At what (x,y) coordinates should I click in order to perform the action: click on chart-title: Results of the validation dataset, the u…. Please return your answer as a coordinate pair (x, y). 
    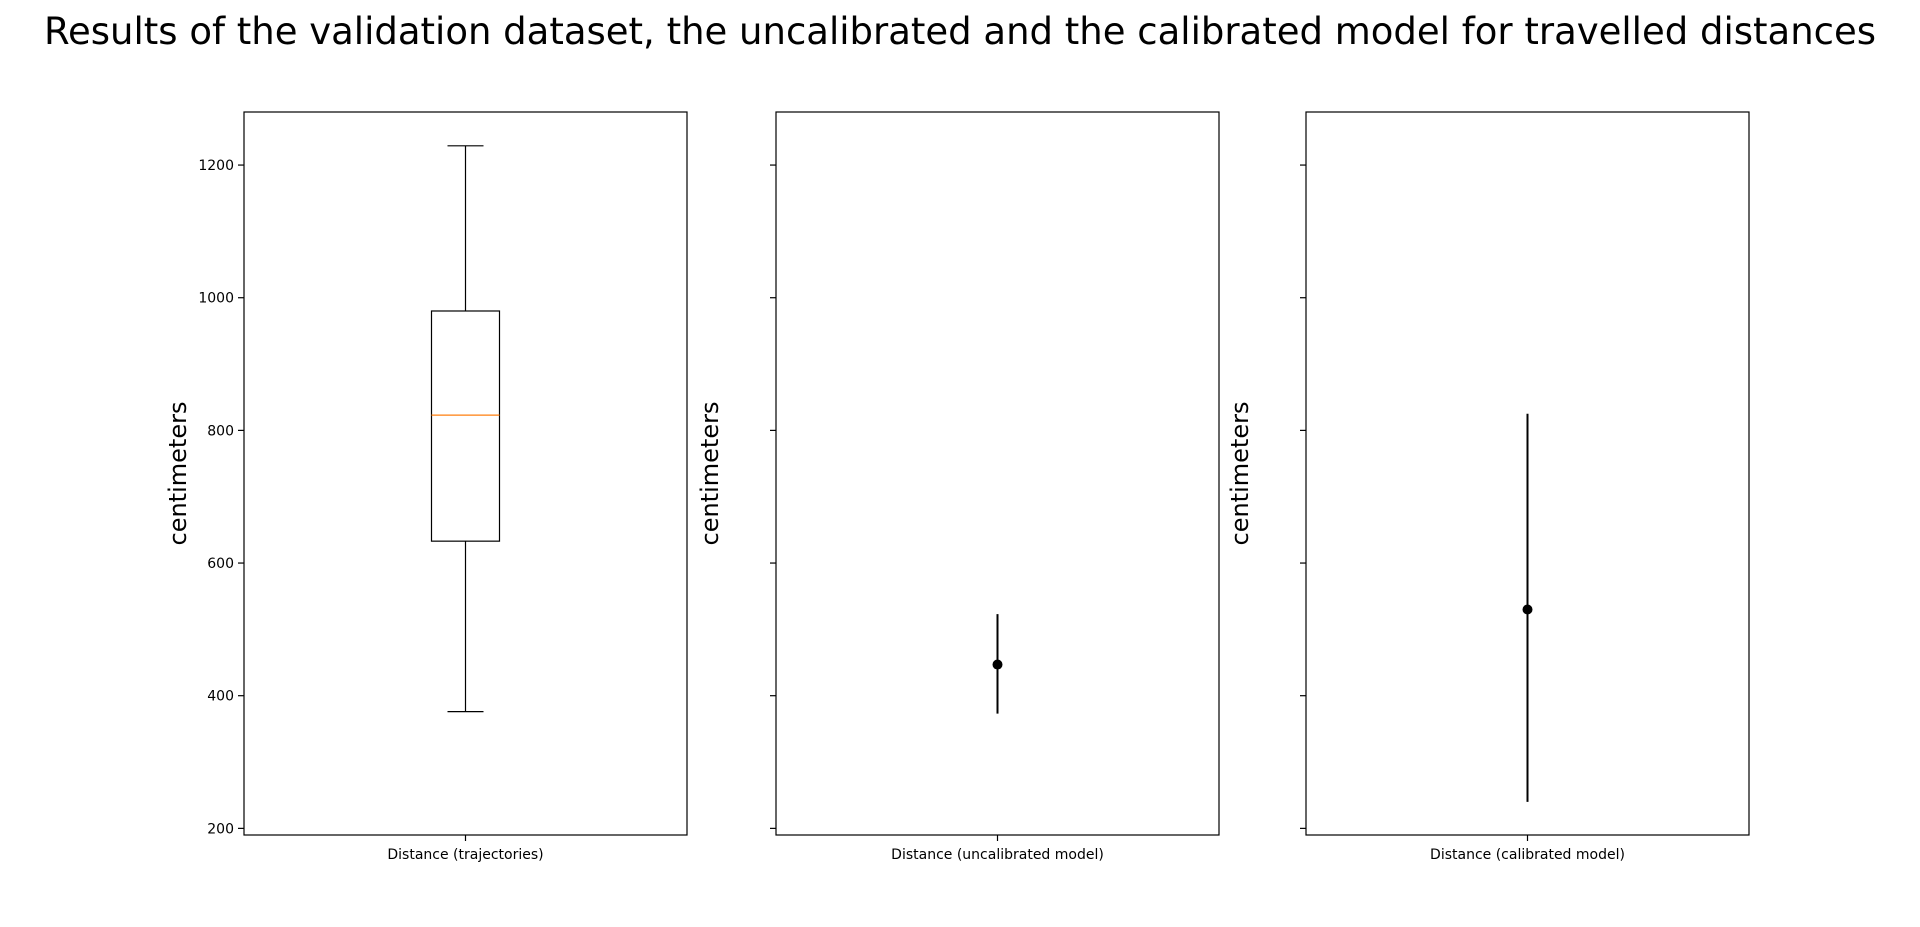
    Looking at the image, I should click on (960, 31).